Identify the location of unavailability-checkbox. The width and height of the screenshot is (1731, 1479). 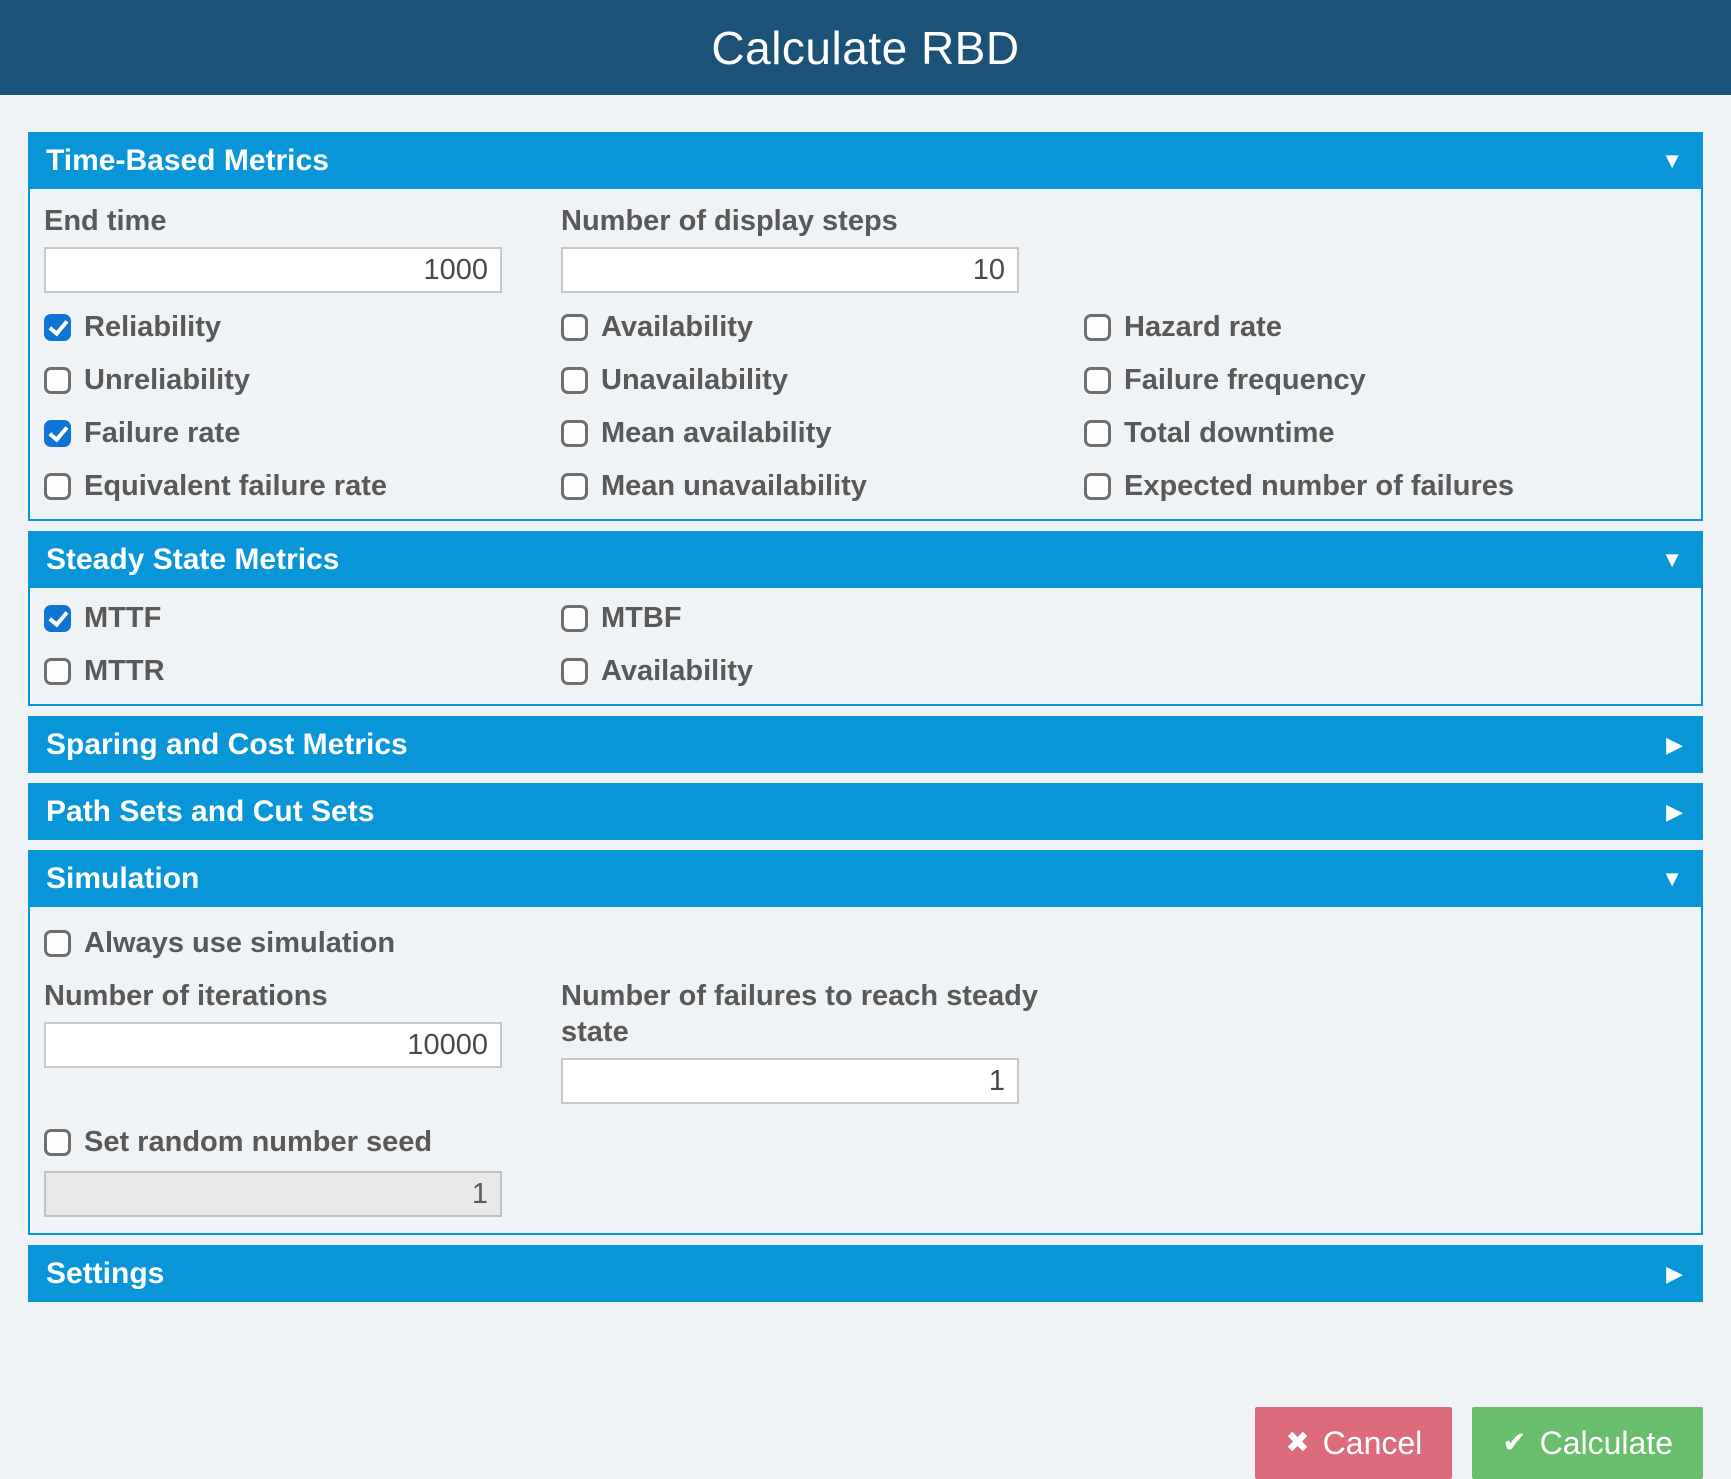
(574, 380).